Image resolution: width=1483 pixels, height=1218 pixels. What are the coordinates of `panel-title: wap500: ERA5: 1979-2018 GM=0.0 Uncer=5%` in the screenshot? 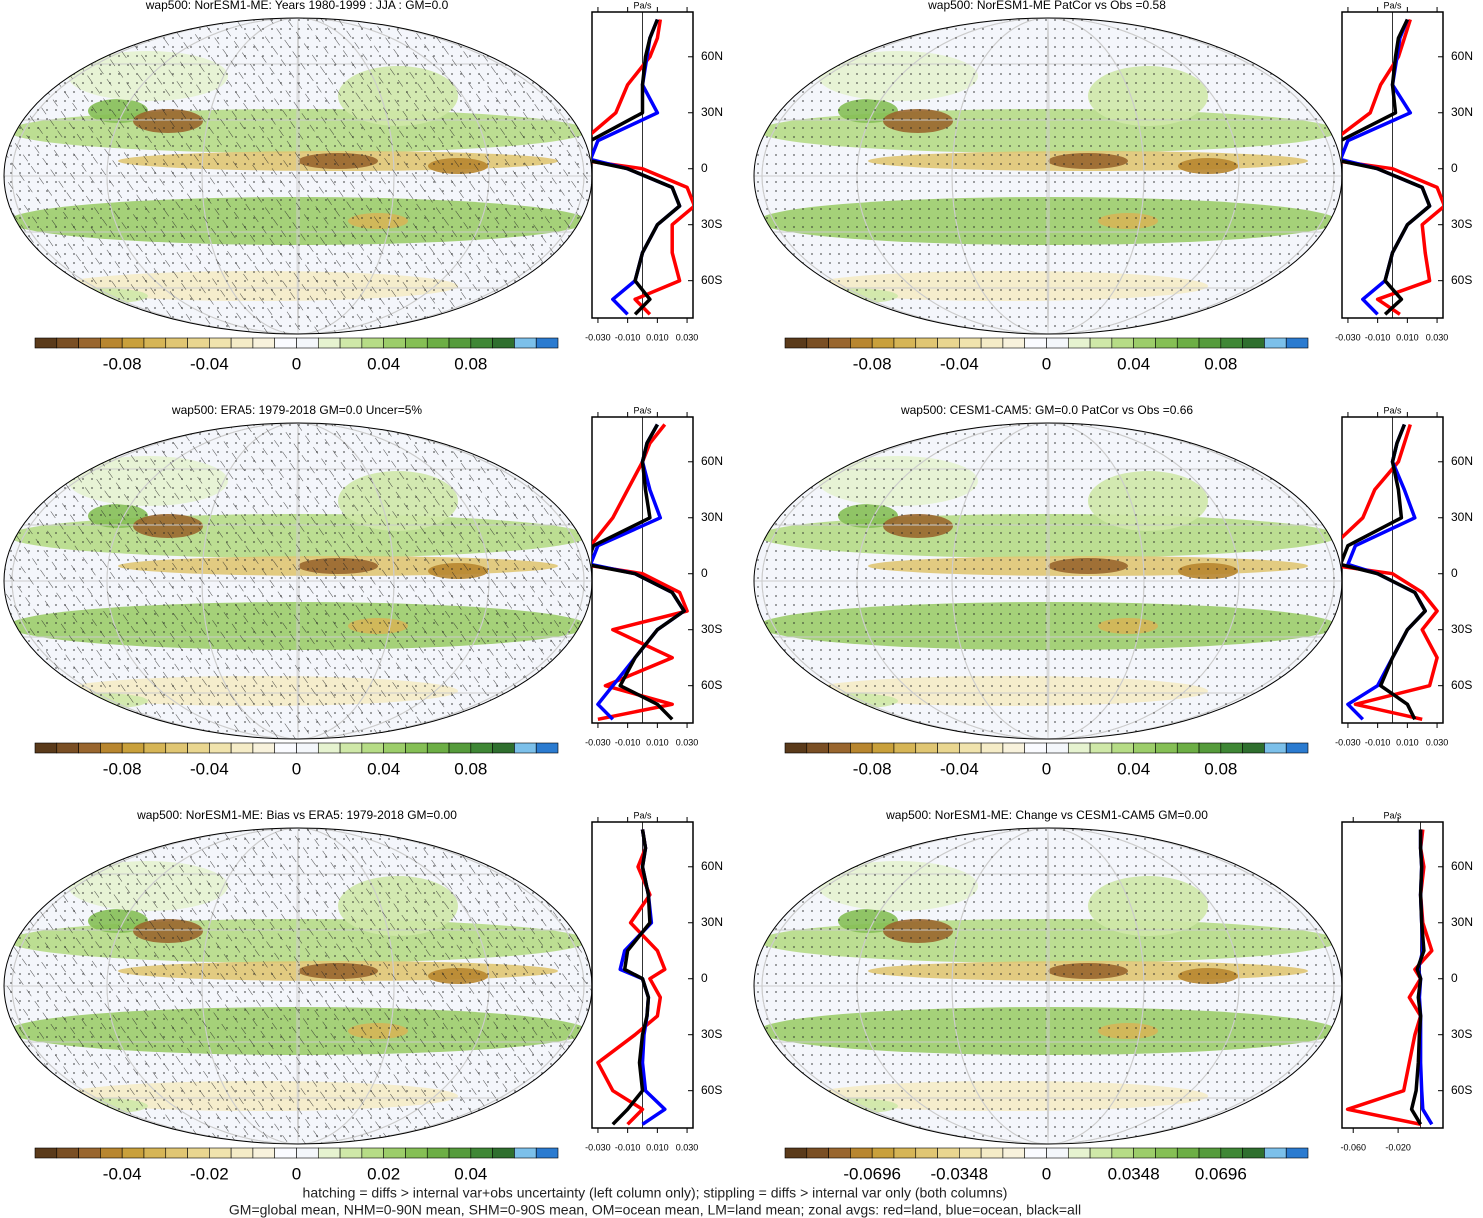 It's located at (296, 410).